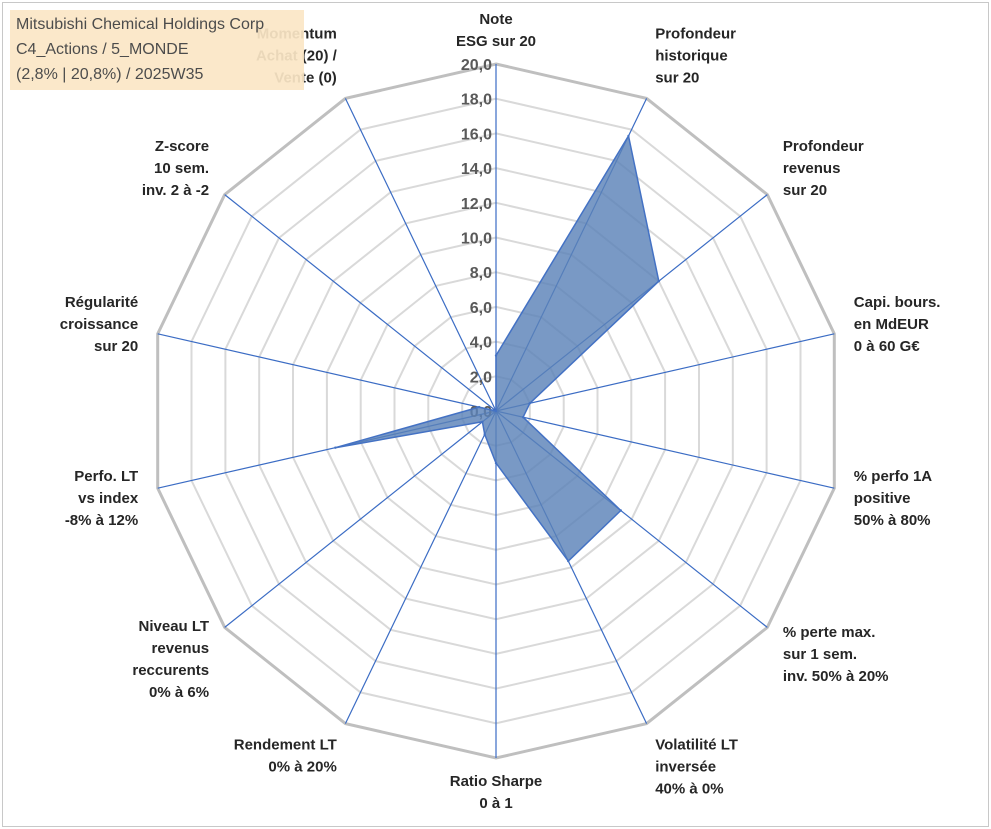 The height and width of the screenshot is (829, 991). What do you see at coordinates (496, 41) in the screenshot?
I see `axis-label-line: ESG sur 20` at bounding box center [496, 41].